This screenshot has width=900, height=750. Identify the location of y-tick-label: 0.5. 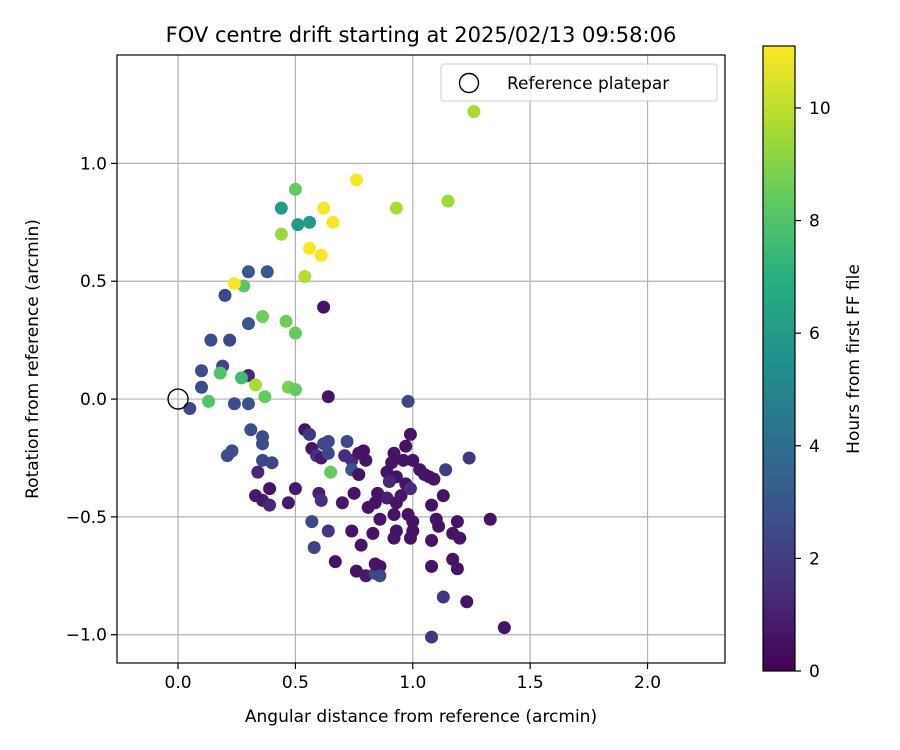
(93, 282).